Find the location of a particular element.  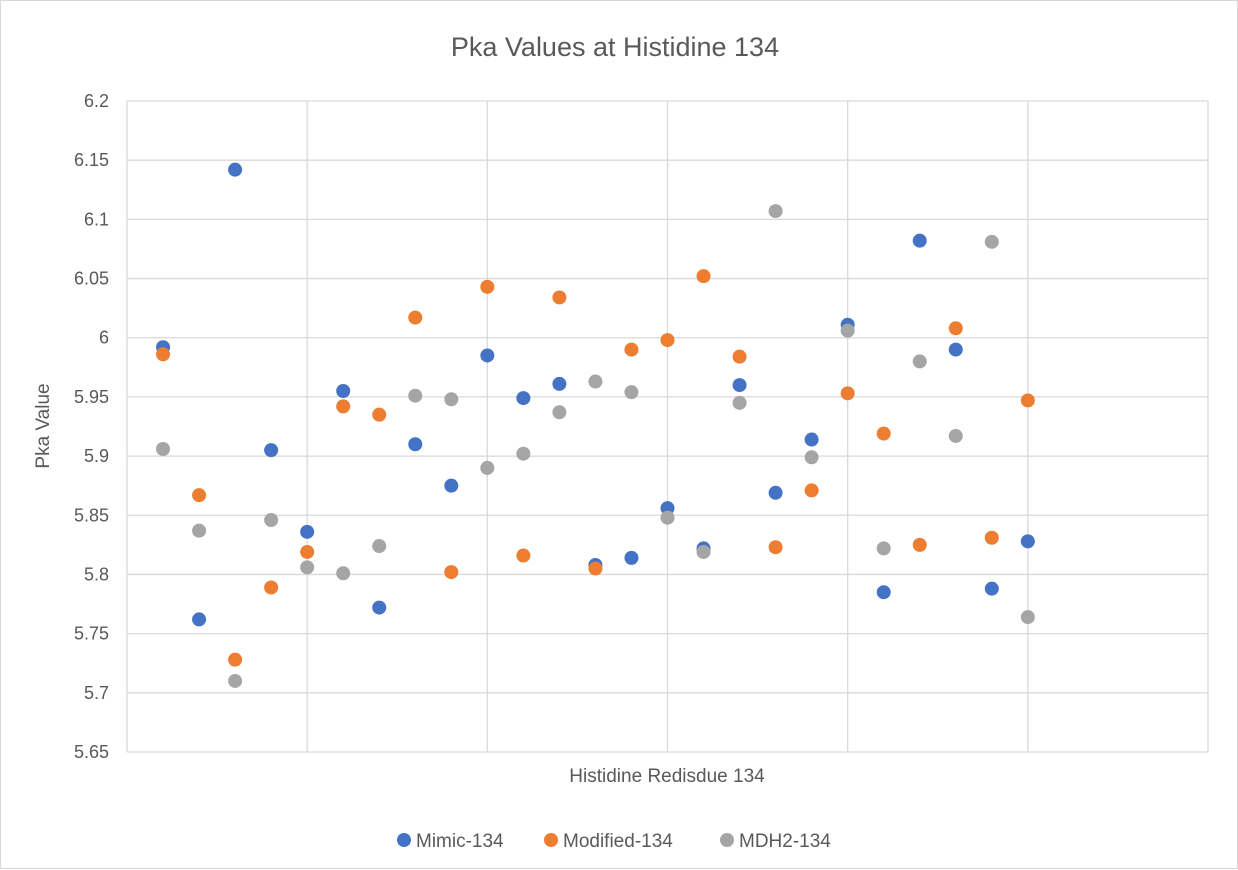

y-tick-label: 5.95 is located at coordinates (91, 397).